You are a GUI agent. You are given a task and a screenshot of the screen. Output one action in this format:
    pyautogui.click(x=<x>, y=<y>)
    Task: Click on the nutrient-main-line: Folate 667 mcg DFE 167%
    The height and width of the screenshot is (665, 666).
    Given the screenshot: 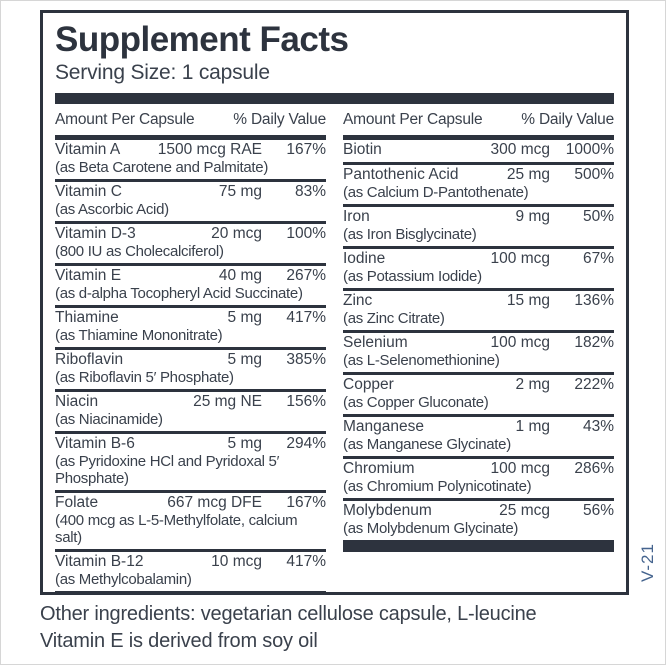 What is the action you would take?
    pyautogui.click(x=190, y=503)
    